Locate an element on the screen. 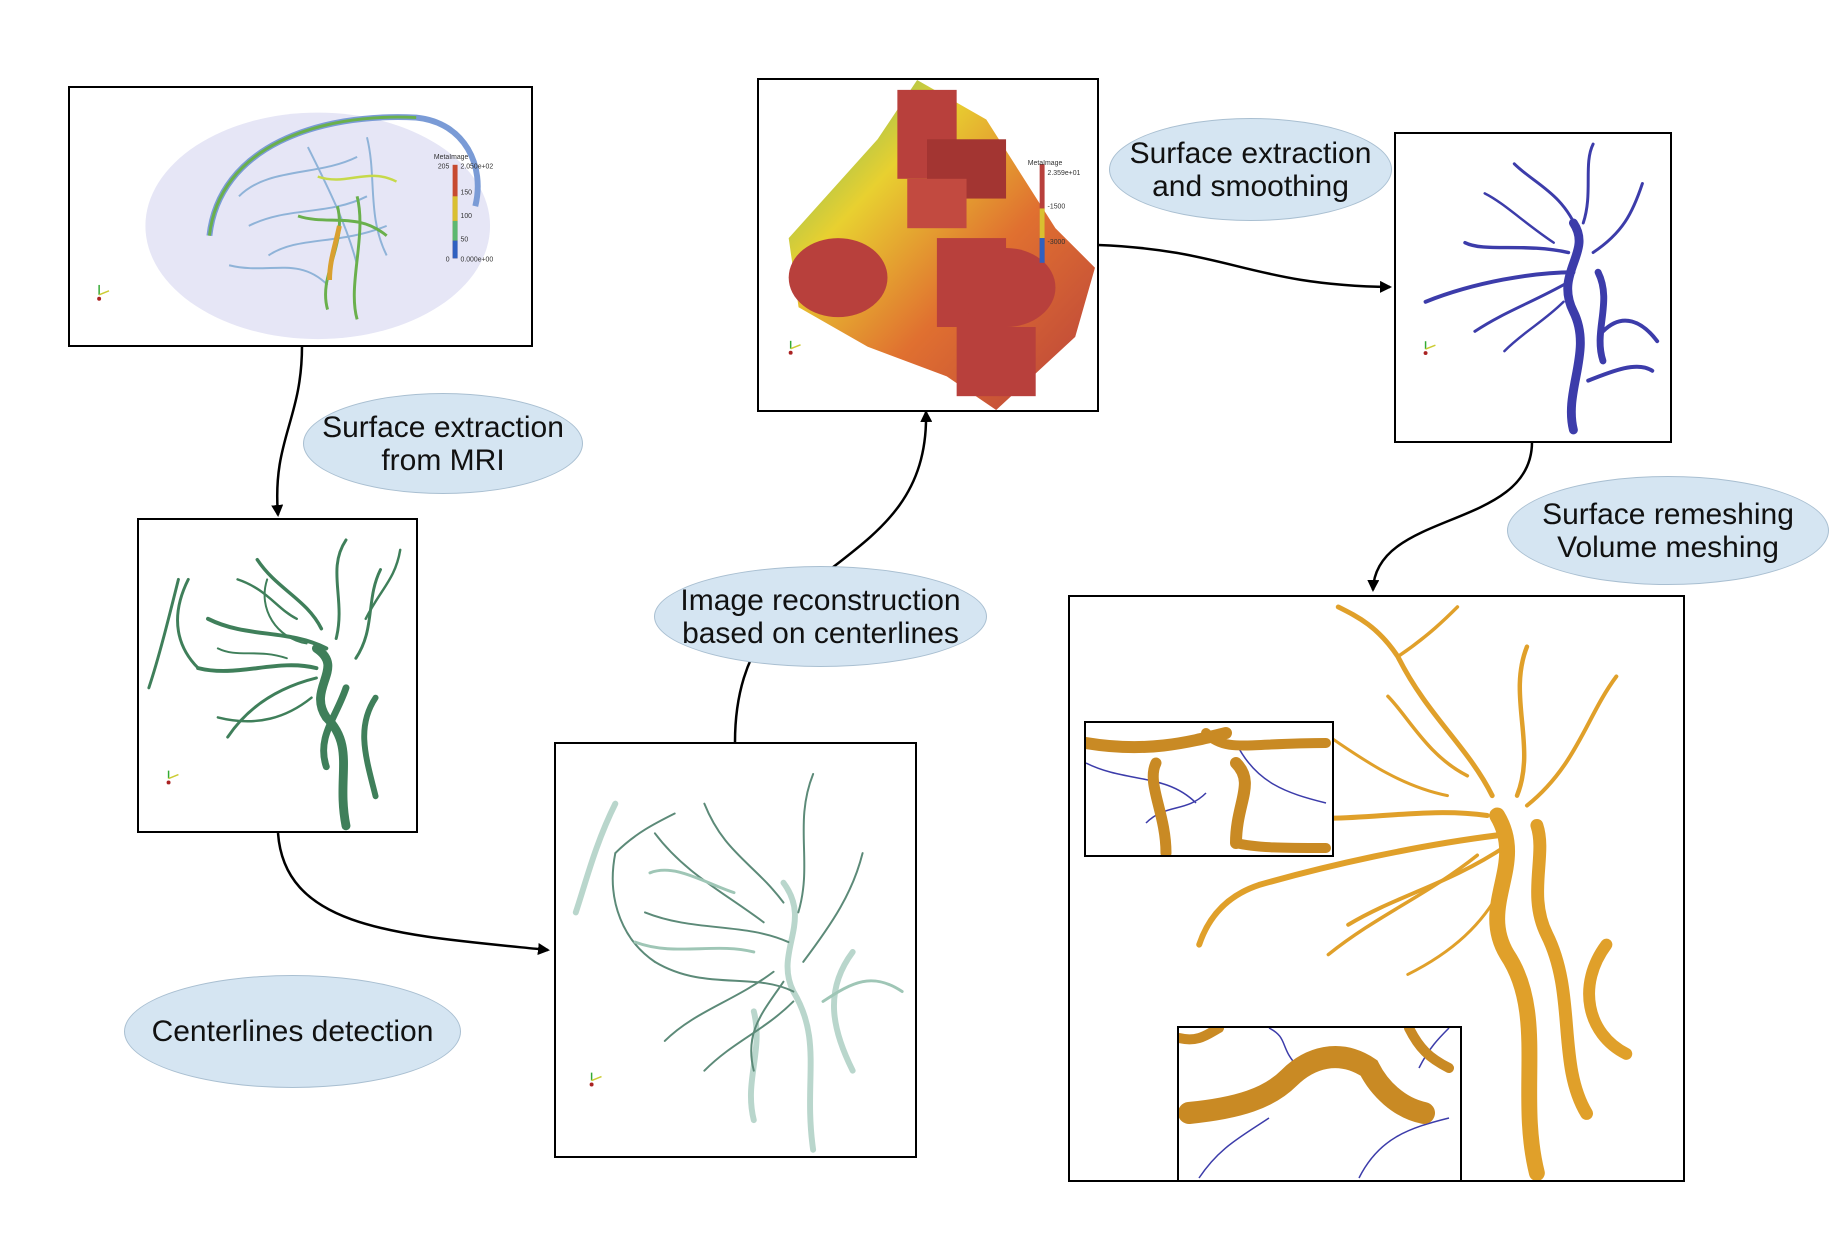 This screenshot has height=1239, width=1831. smoothed-surface-panel is located at coordinates (1533, 287).